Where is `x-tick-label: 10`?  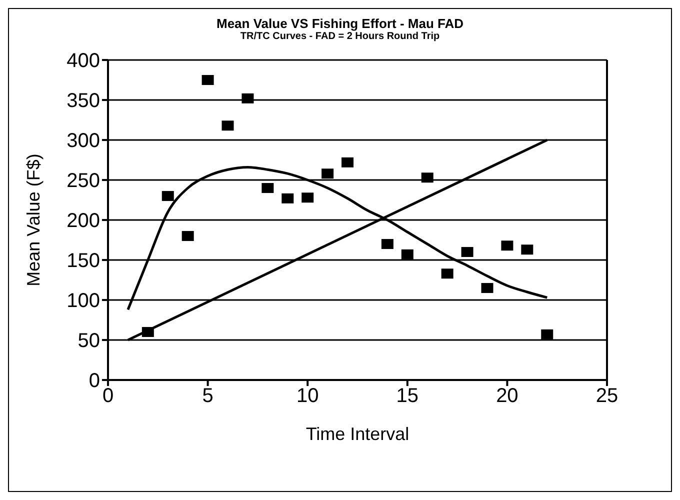
x-tick-label: 10 is located at coordinates (307, 396).